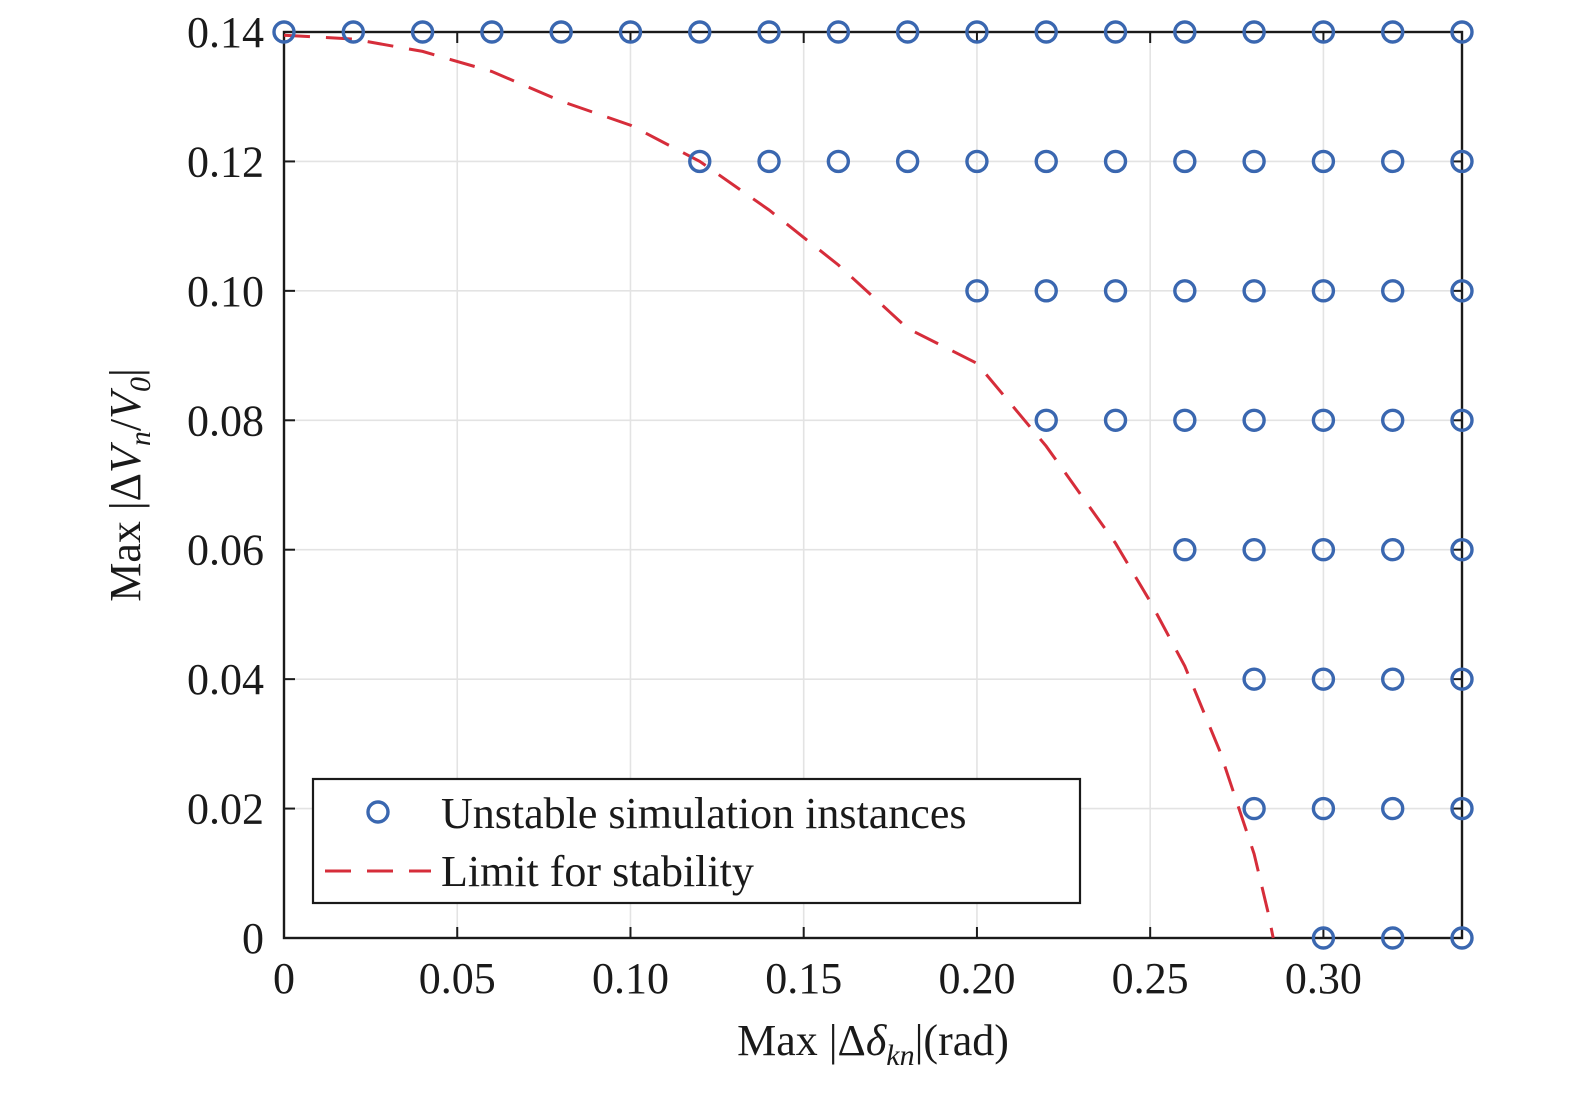  I want to click on y-tick-label: 0.14, so click(225, 32).